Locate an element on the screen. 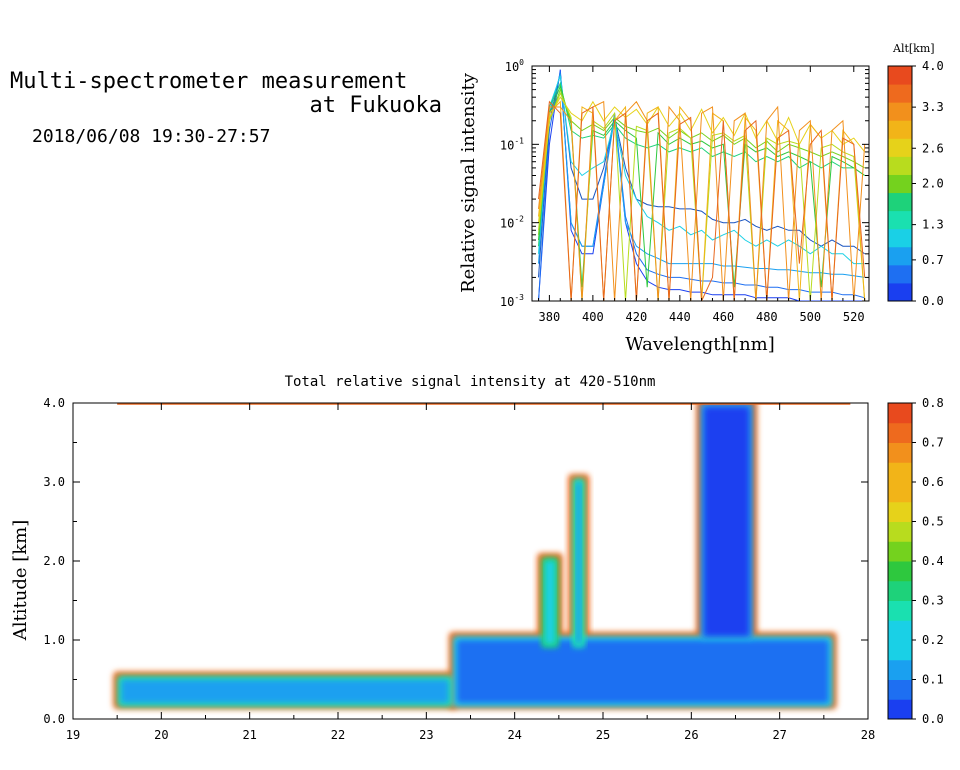 The height and width of the screenshot is (770, 960). intensity-colorbar-tick-label: 0.7 is located at coordinates (933, 443).